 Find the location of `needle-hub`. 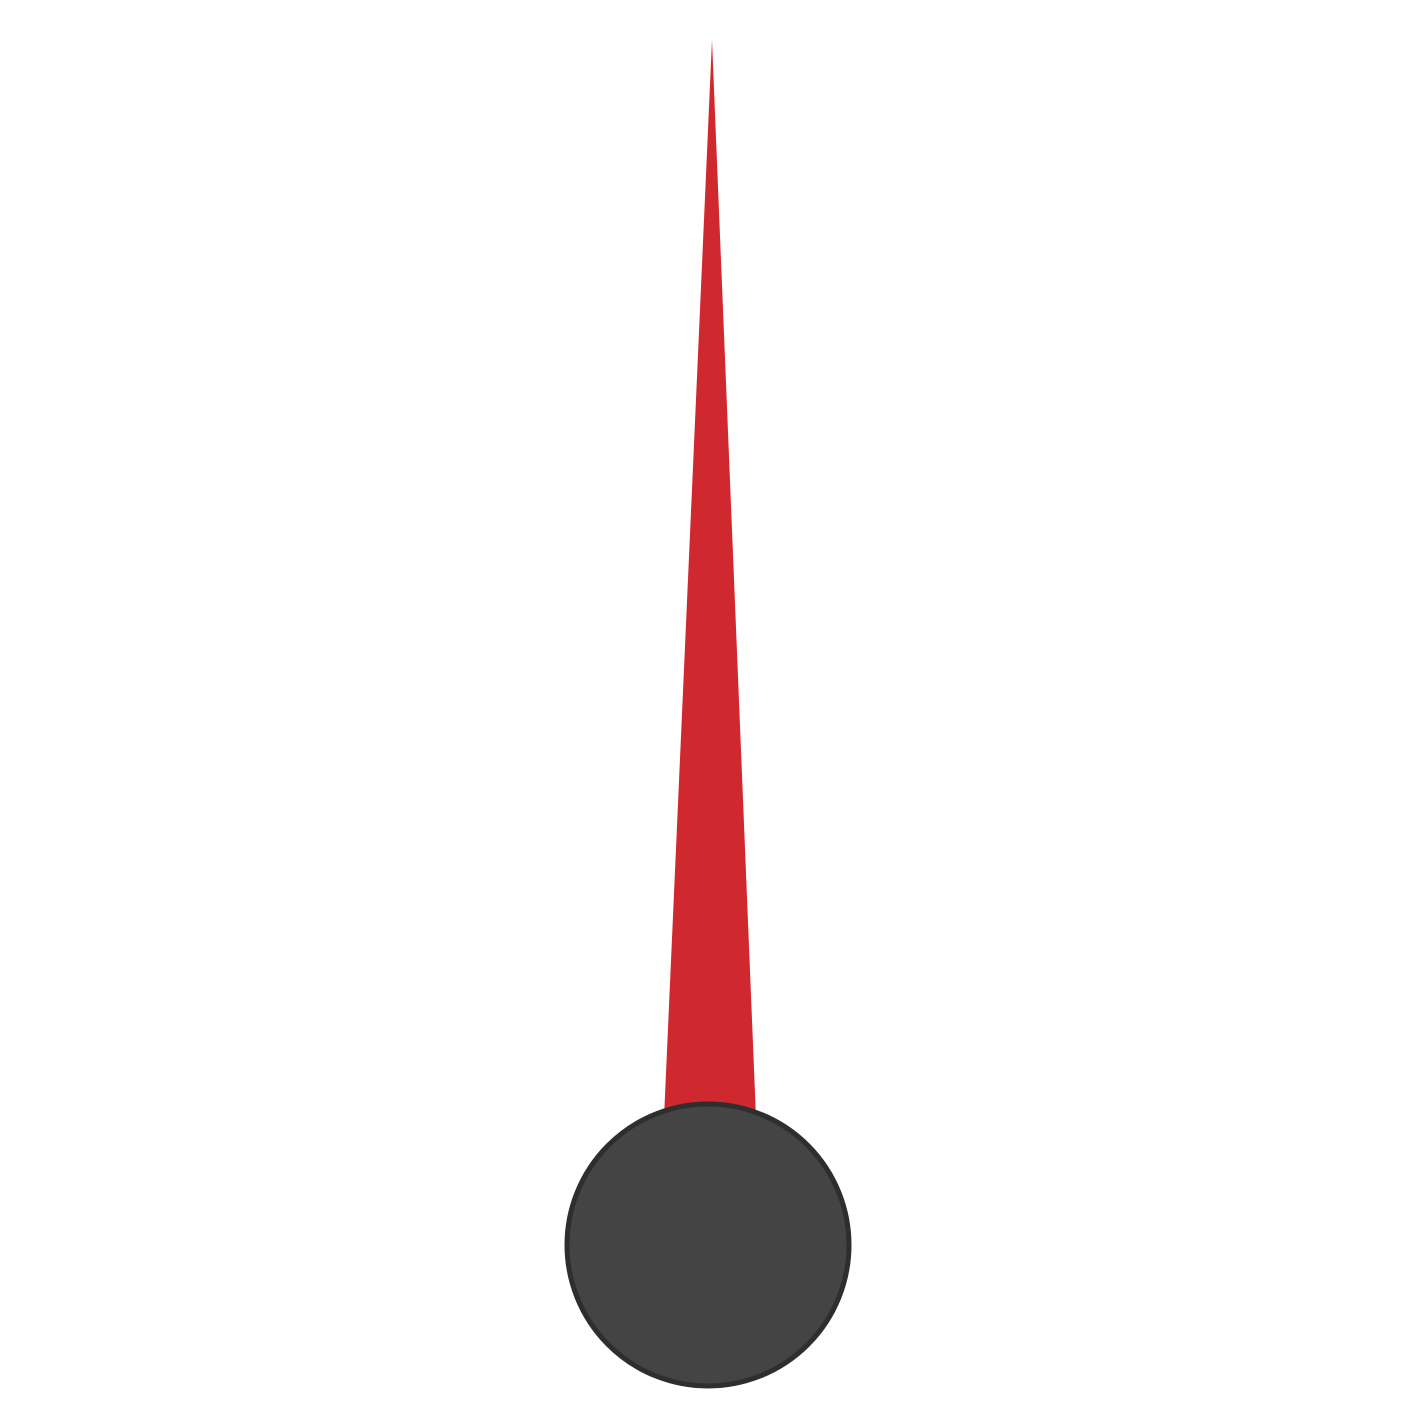

needle-hub is located at coordinates (708, 1245).